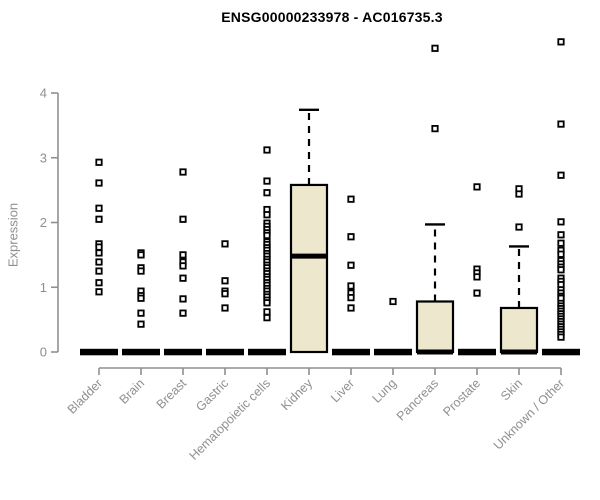 Image resolution: width=600 pixels, height=500 pixels. What do you see at coordinates (393, 352) in the screenshot?
I see `collapsed-box-lung` at bounding box center [393, 352].